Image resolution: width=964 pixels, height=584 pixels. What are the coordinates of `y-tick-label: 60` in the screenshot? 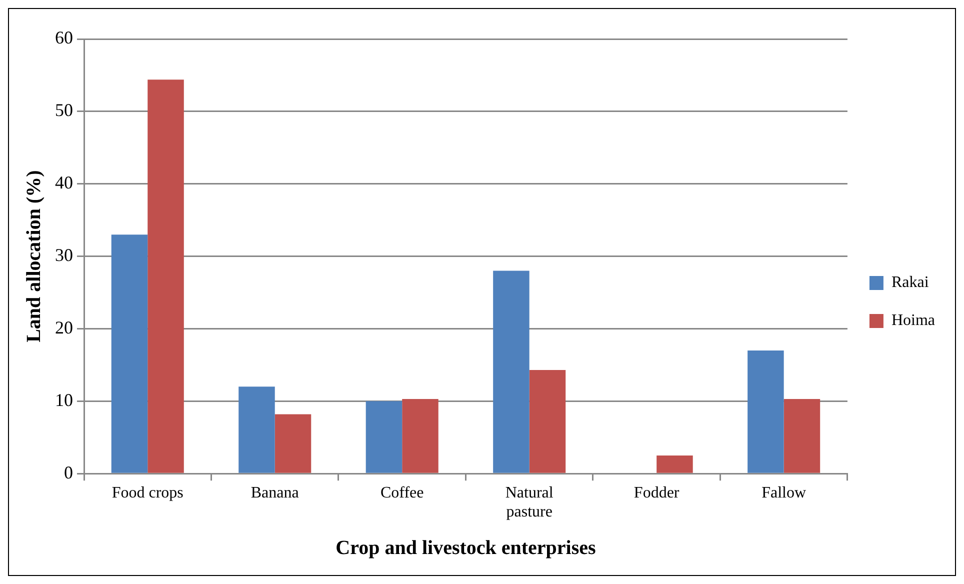 It's located at (64, 38).